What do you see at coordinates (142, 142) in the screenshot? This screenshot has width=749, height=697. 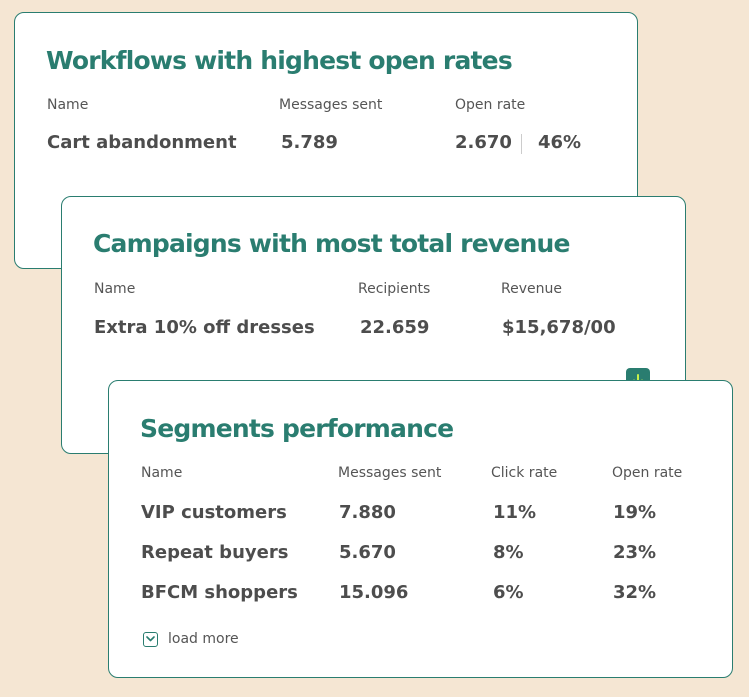 I see `workflow-name: Cart abandonment` at bounding box center [142, 142].